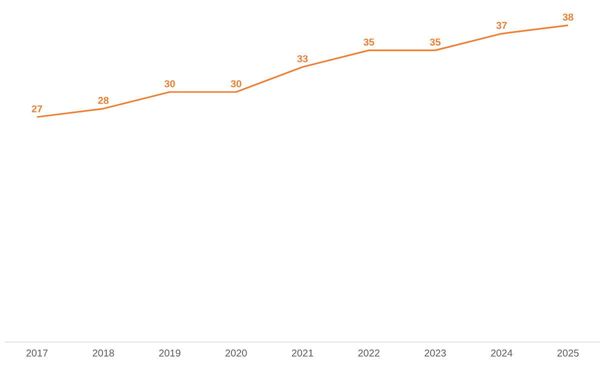 The image size is (600, 372). I want to click on x-tick-label: 2021, so click(303, 353).